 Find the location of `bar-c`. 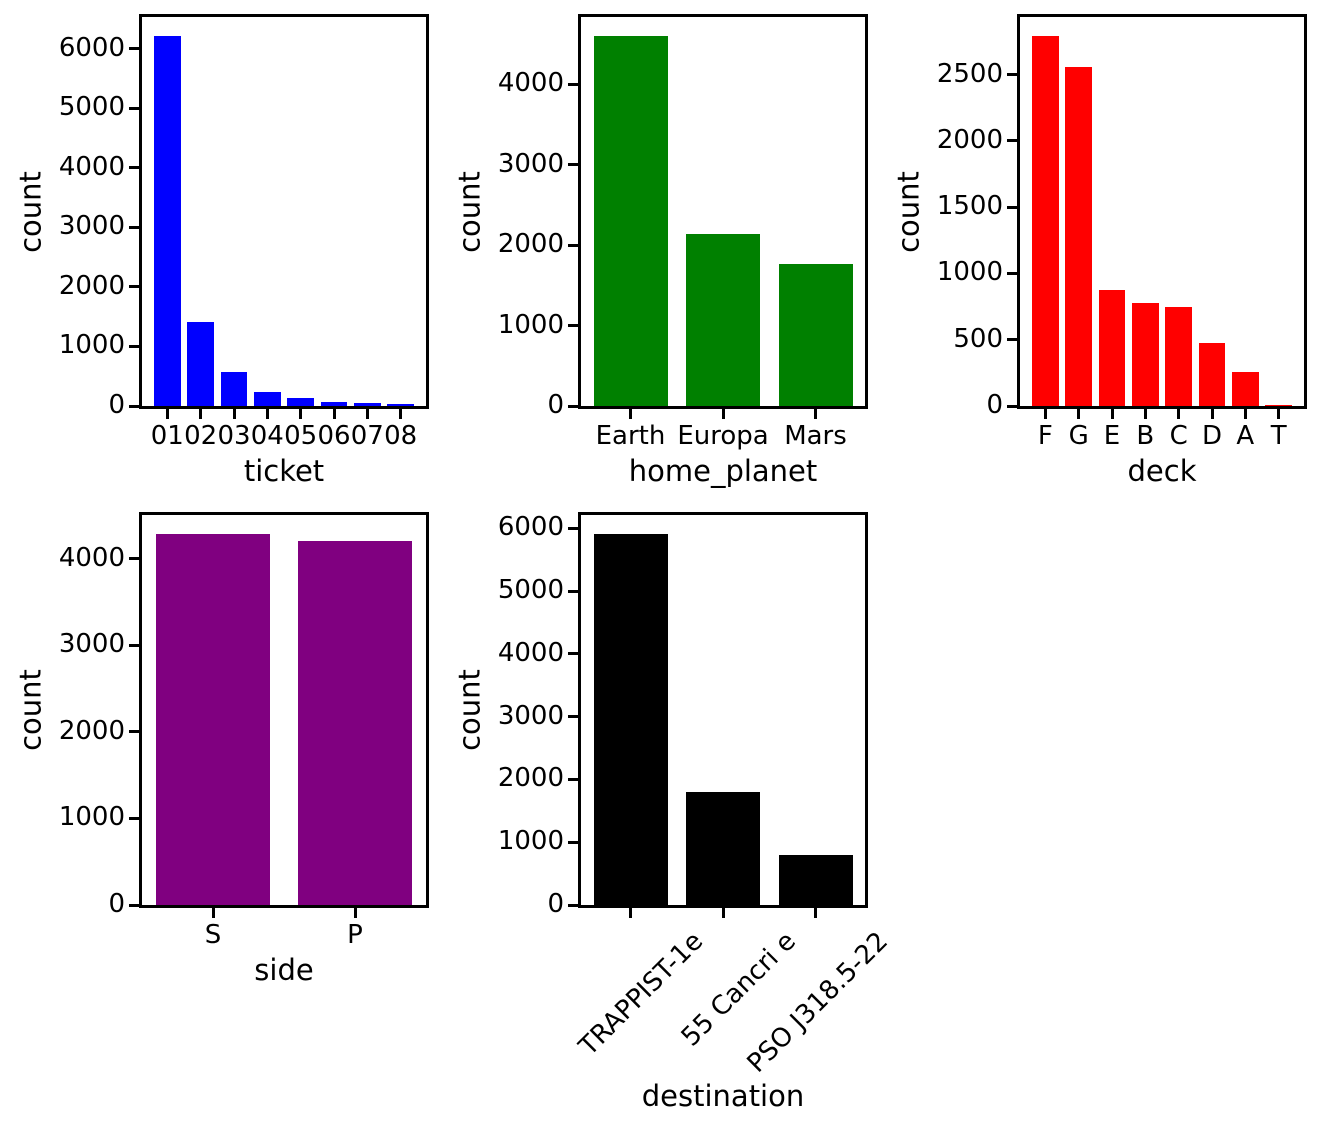

bar-c is located at coordinates (1178, 356).